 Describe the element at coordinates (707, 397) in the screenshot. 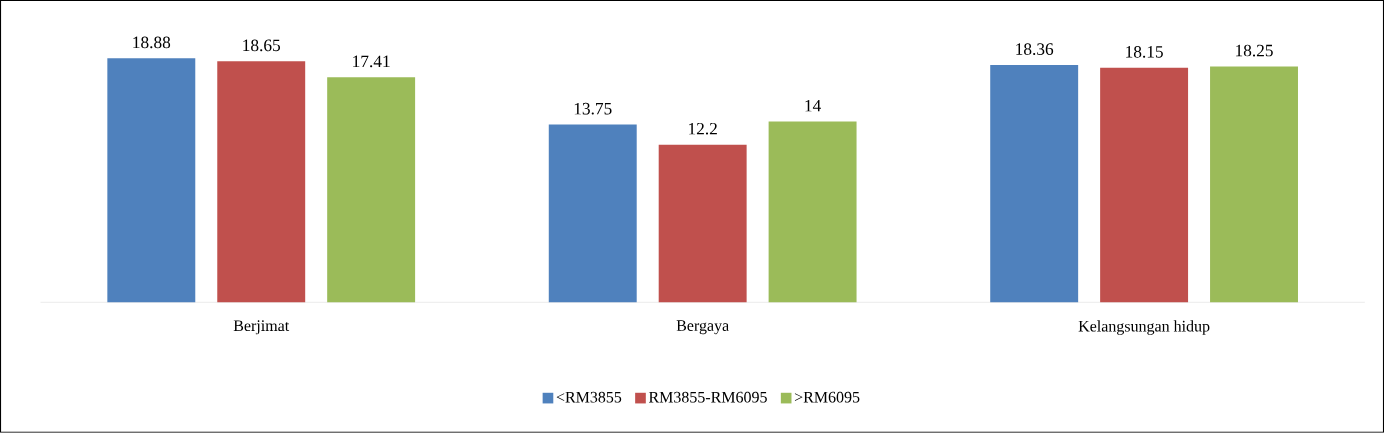

I see `legend-label: RM3855-RM6095` at that location.